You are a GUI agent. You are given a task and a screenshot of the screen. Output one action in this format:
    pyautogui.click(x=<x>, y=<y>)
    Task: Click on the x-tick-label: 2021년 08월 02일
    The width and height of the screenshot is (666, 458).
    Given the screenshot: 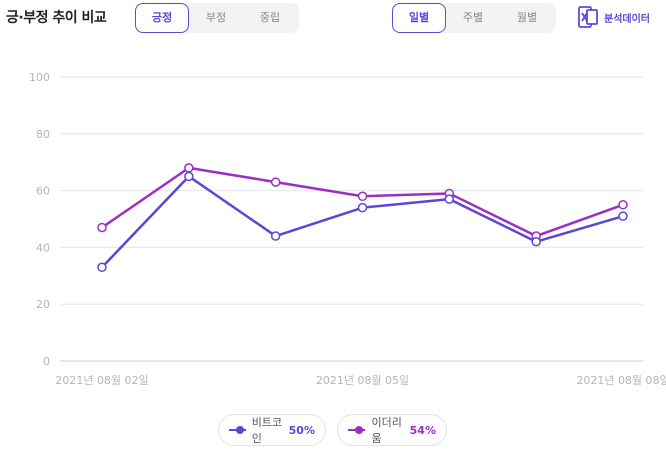 What is the action you would take?
    pyautogui.click(x=101, y=380)
    